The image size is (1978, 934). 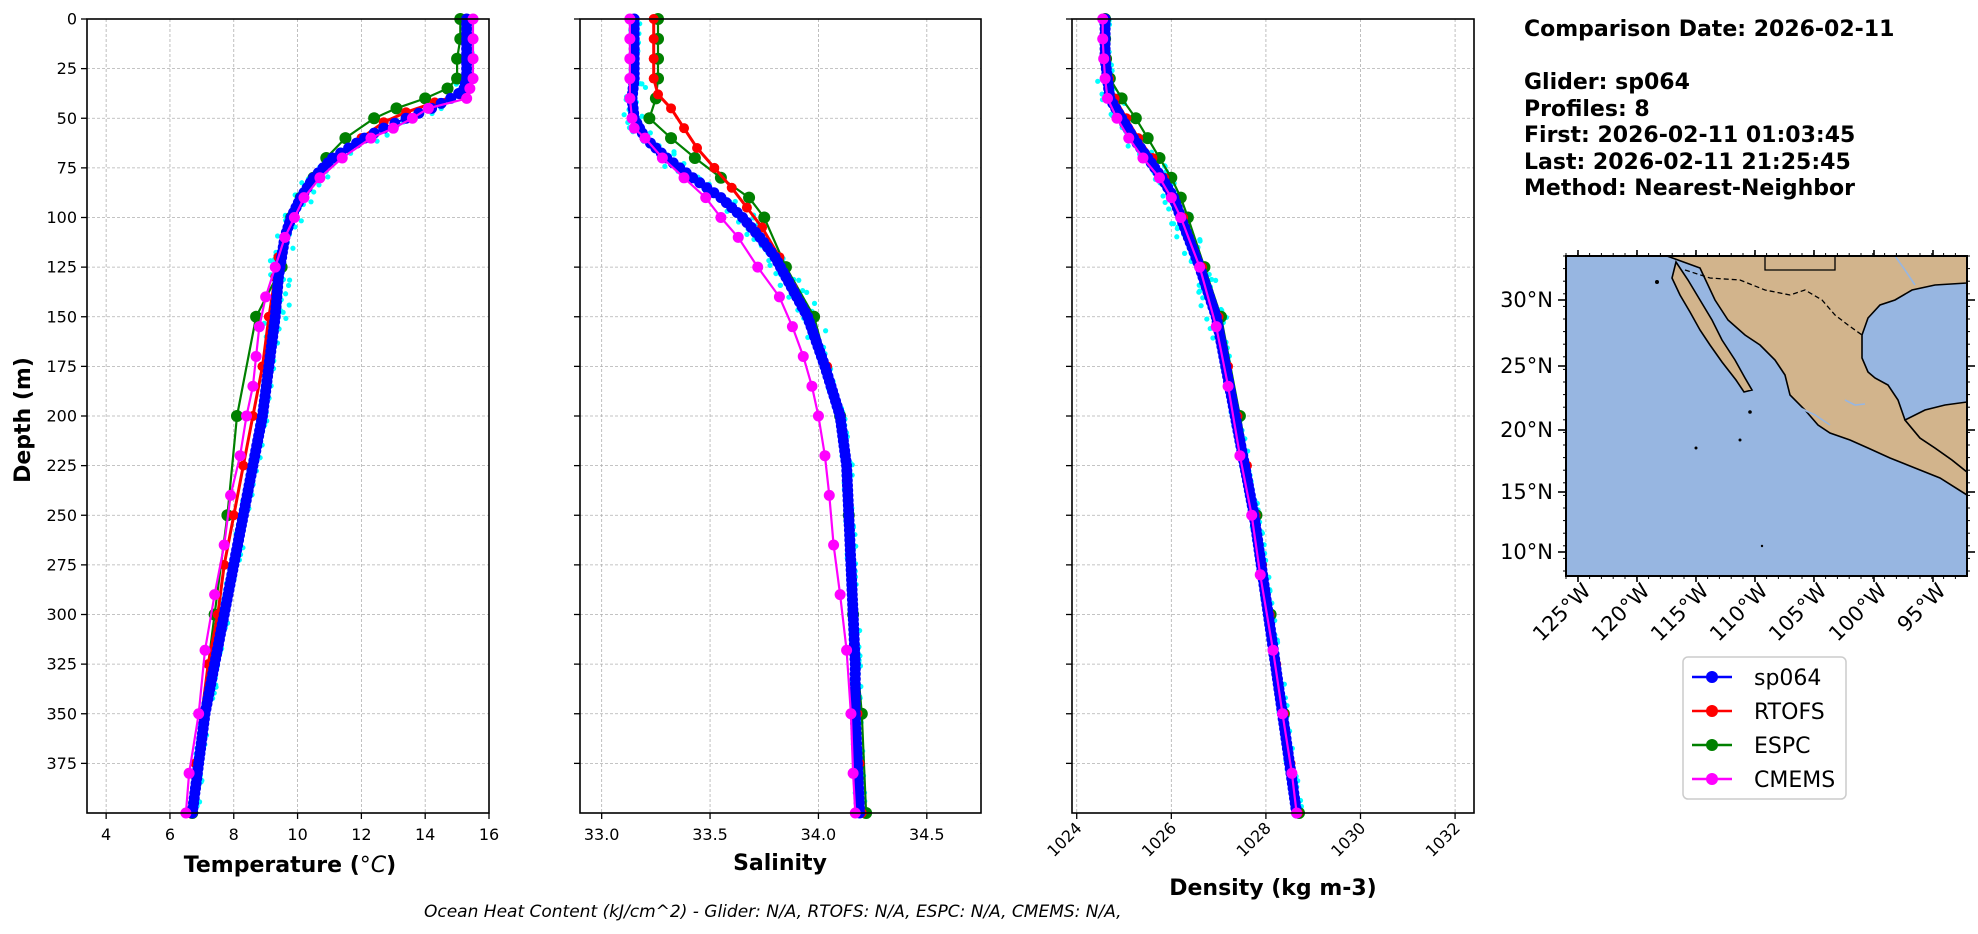 I want to click on y-tick-label: 325, so click(x=61, y=664).